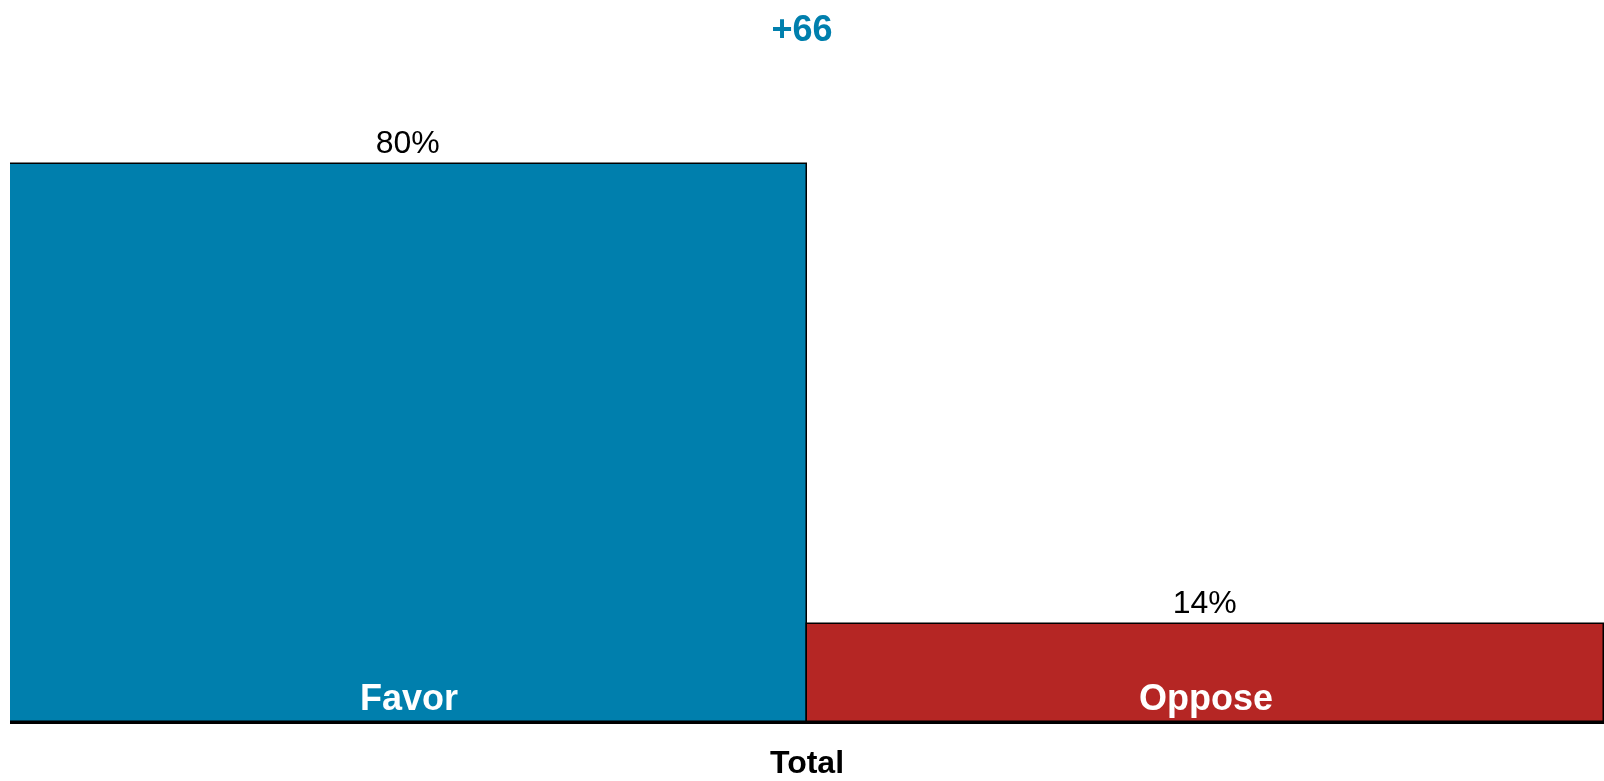 This screenshot has height=781, width=1604. Describe the element at coordinates (1206, 697) in the screenshot. I see `x-tick-label: Oppose` at that location.